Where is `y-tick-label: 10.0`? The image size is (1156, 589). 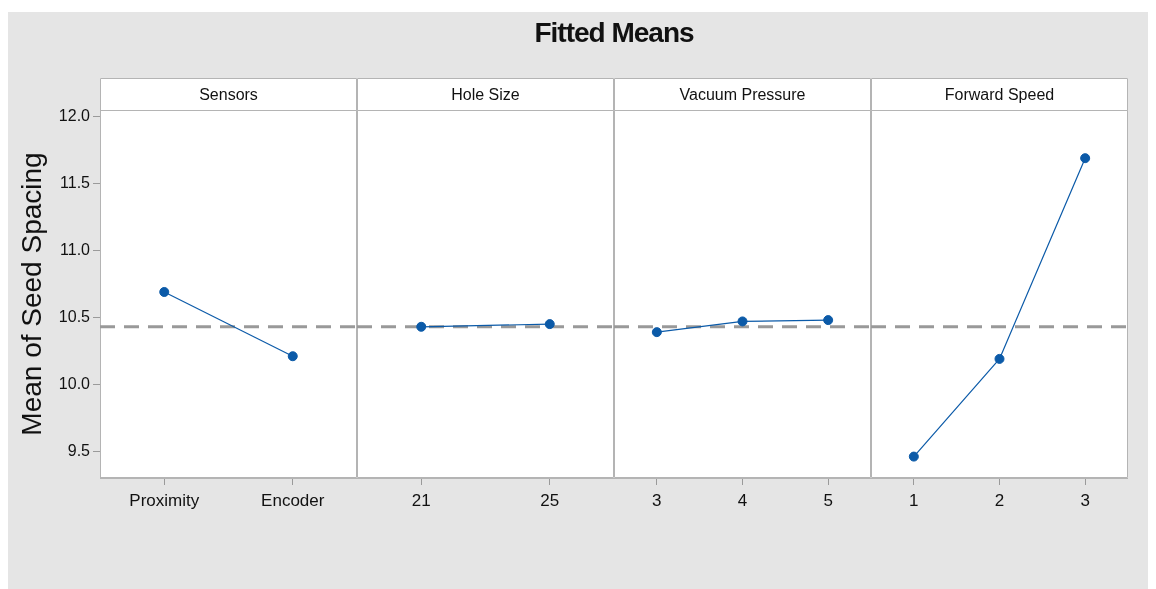 y-tick-label: 10.0 is located at coordinates (74, 383).